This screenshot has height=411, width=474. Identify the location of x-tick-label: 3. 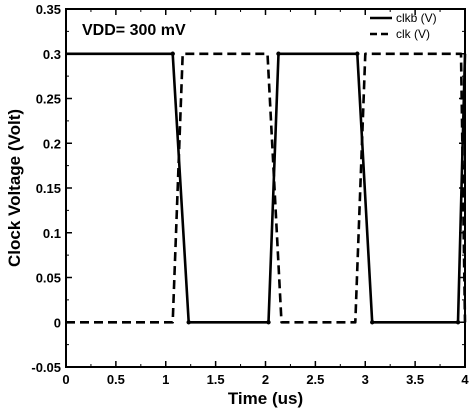
(365, 379).